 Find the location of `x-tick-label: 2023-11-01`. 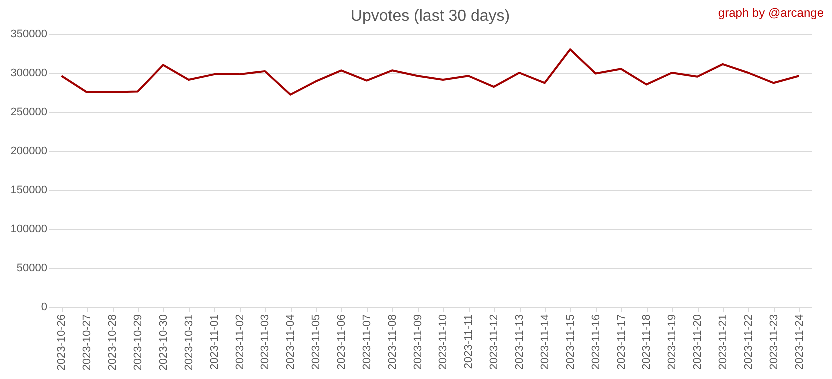

x-tick-label: 2023-11-01 is located at coordinates (214, 342).